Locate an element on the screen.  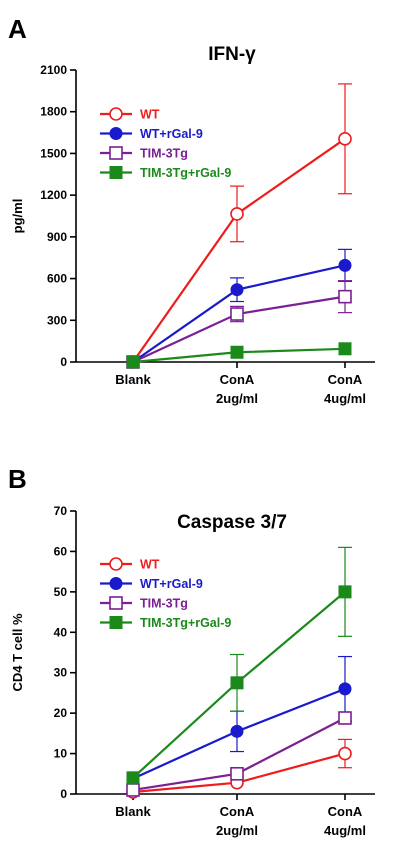
panel-letter: A is located at coordinates (17, 29).